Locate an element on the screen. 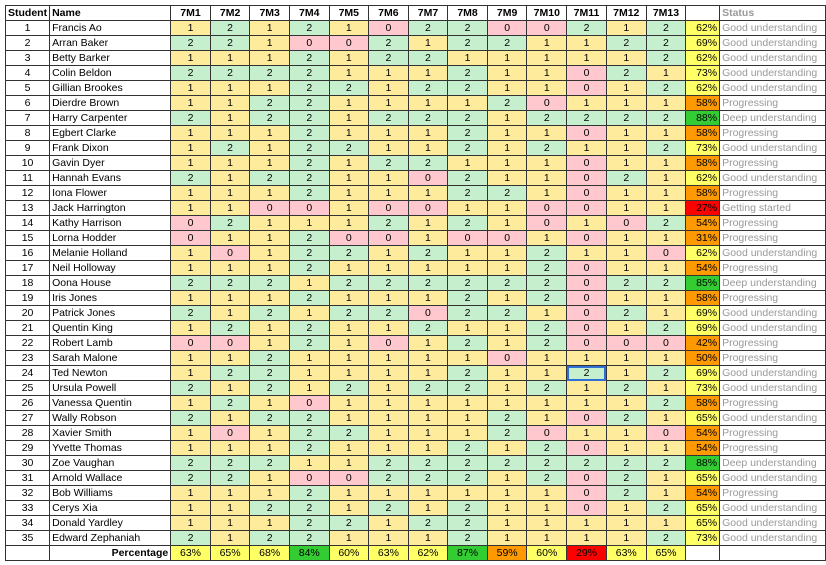 This screenshot has height=565, width=826. student-number-cell: 17 is located at coordinates (27, 268).